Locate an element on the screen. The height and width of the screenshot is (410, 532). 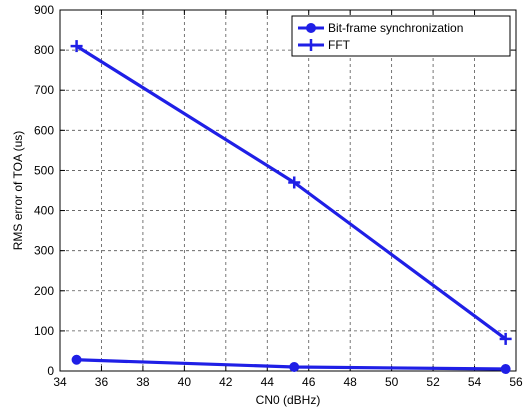
y-tick-label: 100 is located at coordinates (44, 331).